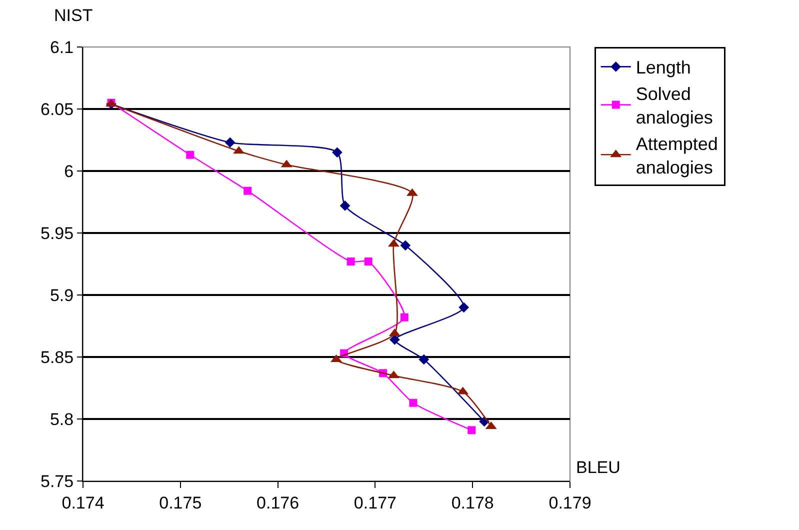  What do you see at coordinates (83, 502) in the screenshot?
I see `x-tick-label: 0.174` at bounding box center [83, 502].